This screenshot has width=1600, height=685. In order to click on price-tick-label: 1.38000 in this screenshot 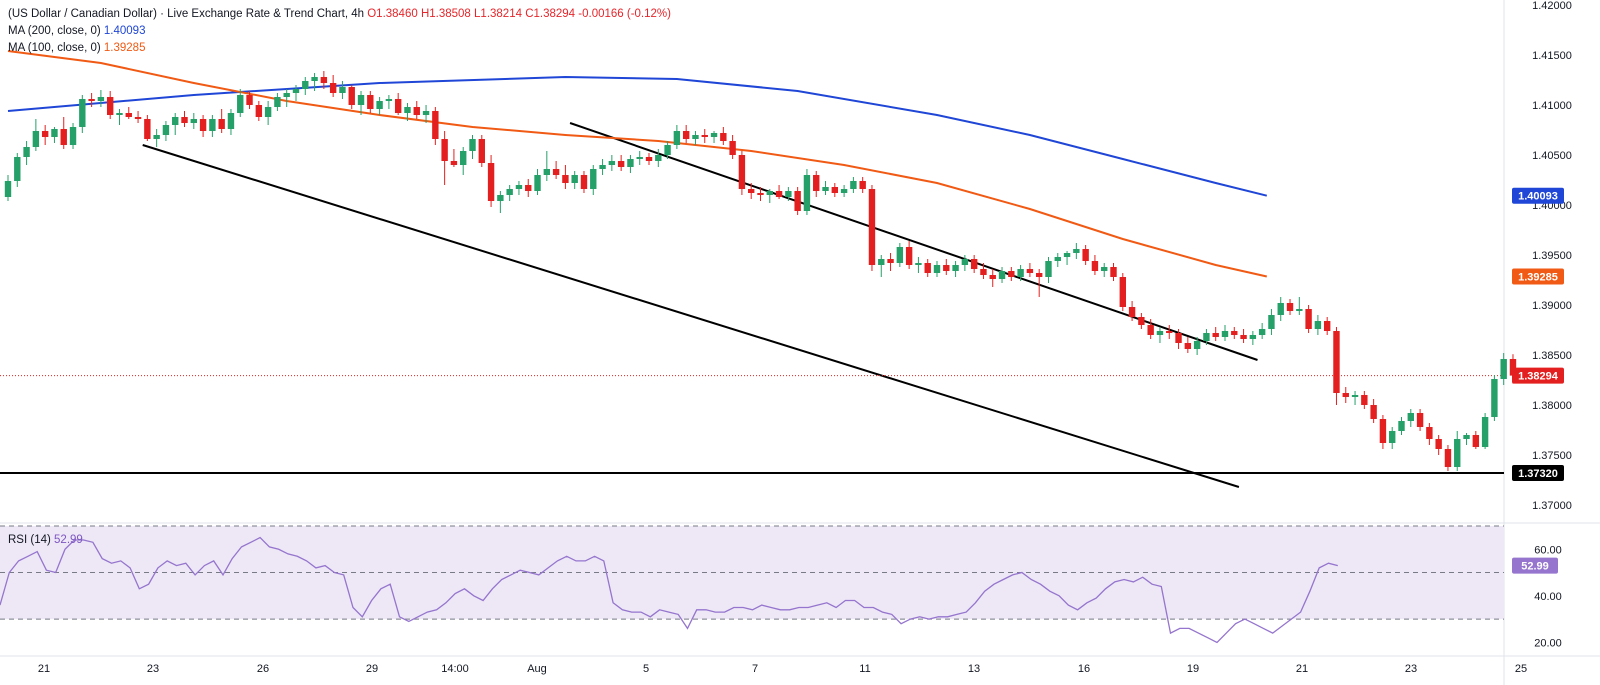, I will do `click(1552, 406)`.